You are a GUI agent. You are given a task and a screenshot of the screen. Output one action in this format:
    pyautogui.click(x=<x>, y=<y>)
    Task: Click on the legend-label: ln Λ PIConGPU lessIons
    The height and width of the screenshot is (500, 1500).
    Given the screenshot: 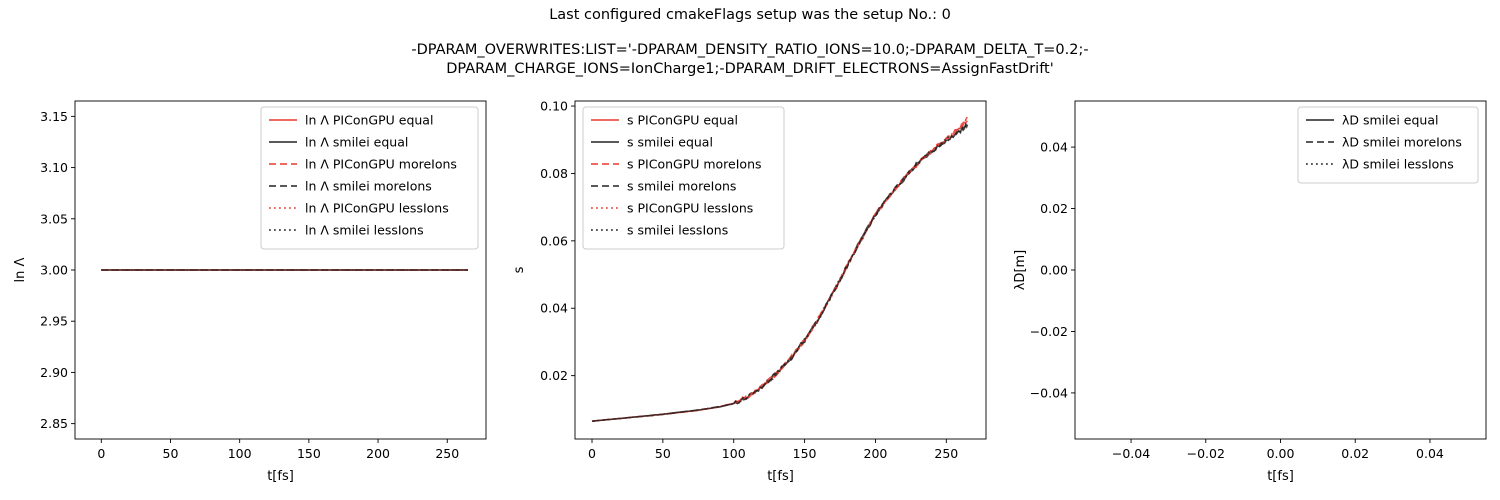 What is the action you would take?
    pyautogui.click(x=377, y=208)
    